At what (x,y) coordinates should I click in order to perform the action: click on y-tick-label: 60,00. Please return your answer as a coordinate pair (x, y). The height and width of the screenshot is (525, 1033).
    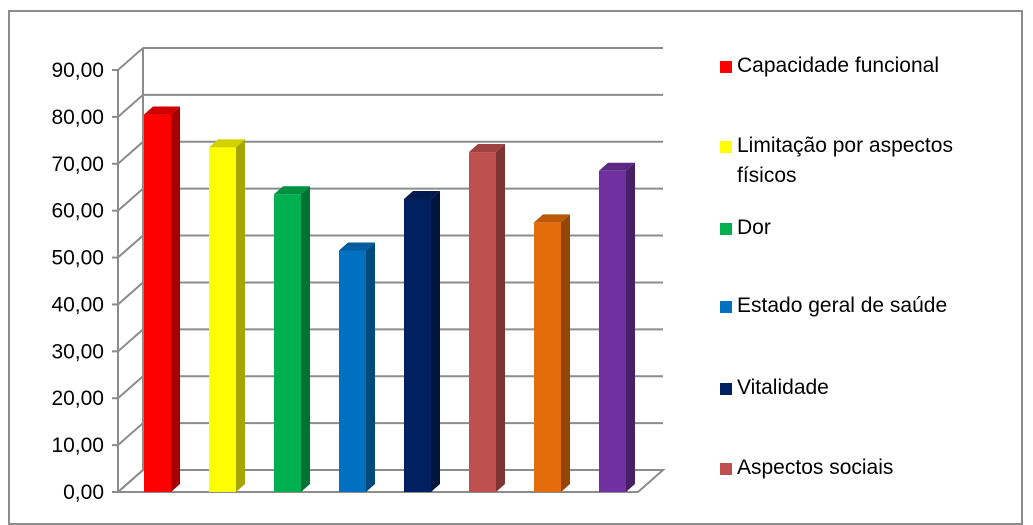
    Looking at the image, I should click on (77, 211).